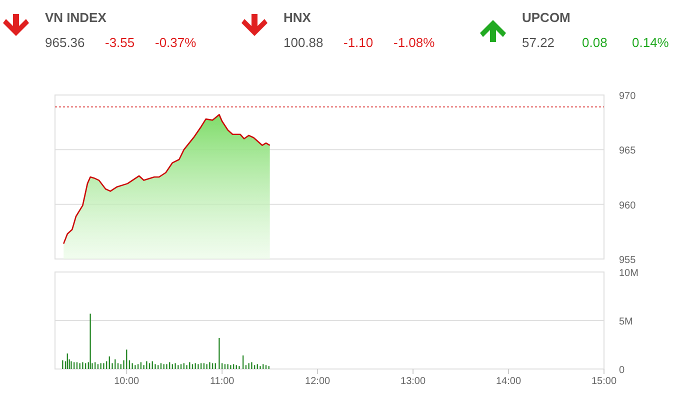  Describe the element at coordinates (65, 42) in the screenshot. I see `data-label: 965.36` at that location.